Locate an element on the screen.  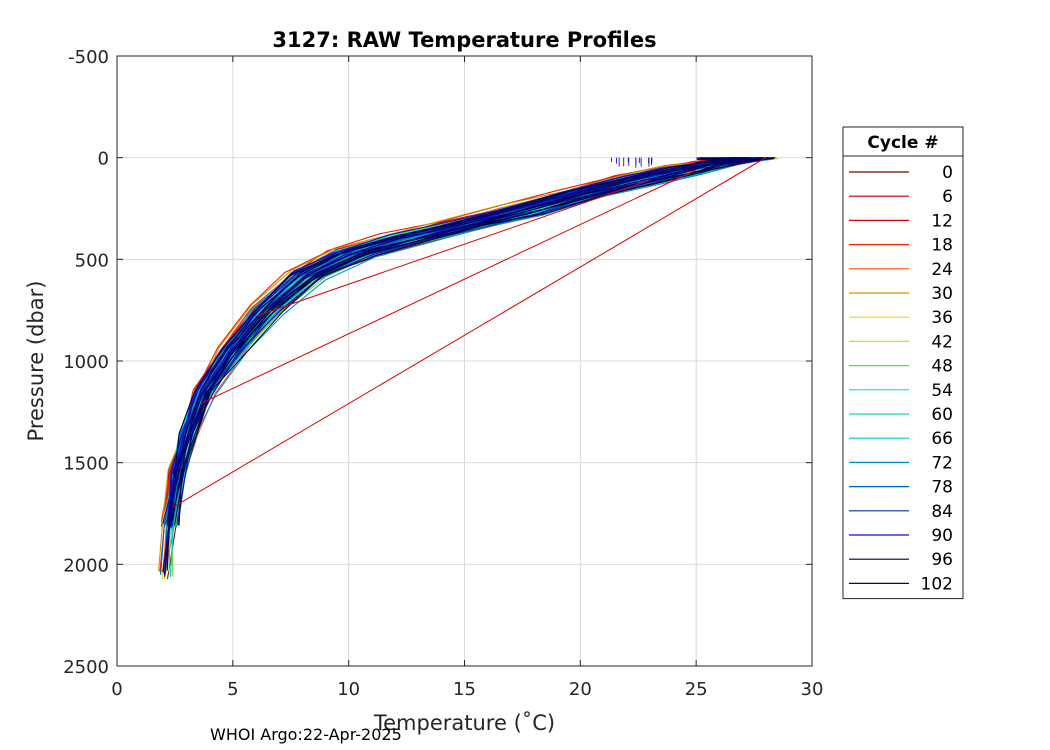
footer-credit: WHOI Argo:22-Apr-2025 is located at coordinates (306, 734).